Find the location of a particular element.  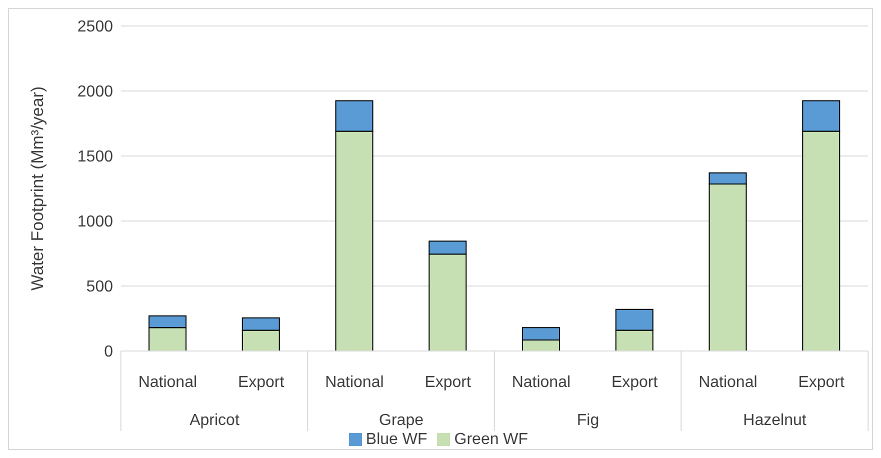

y-tick-label: 1000 is located at coordinates (95, 222).